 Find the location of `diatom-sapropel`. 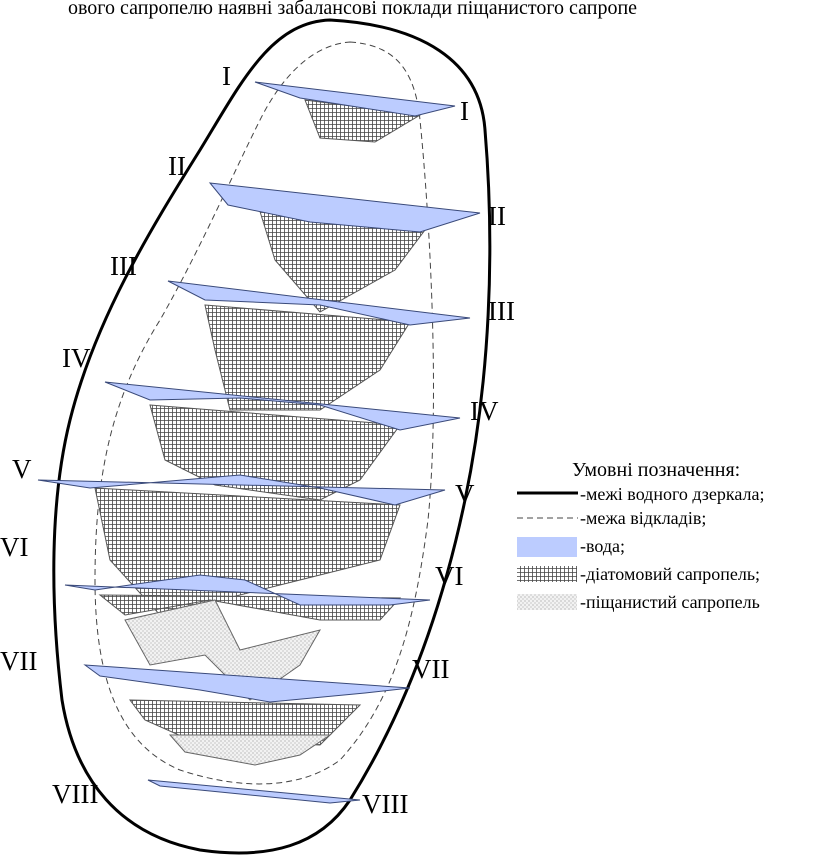

diatom-sapropel is located at coordinates (307, 357).